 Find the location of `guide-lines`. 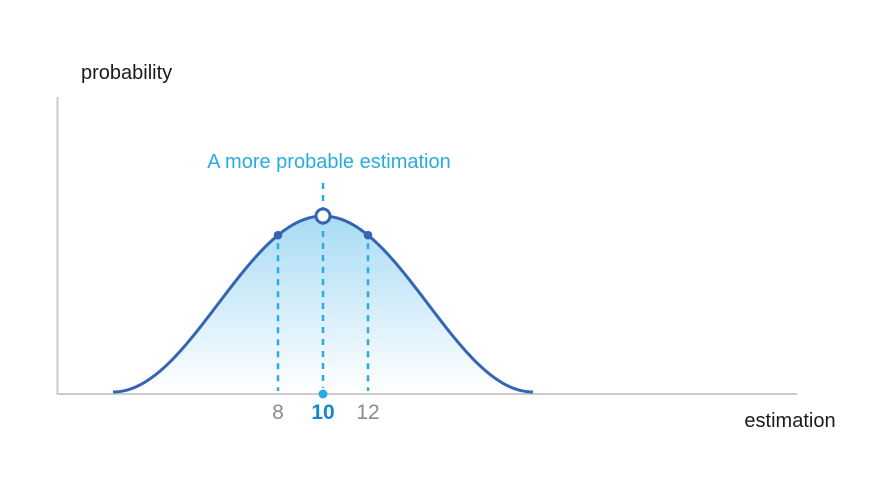

guide-lines is located at coordinates (323, 287).